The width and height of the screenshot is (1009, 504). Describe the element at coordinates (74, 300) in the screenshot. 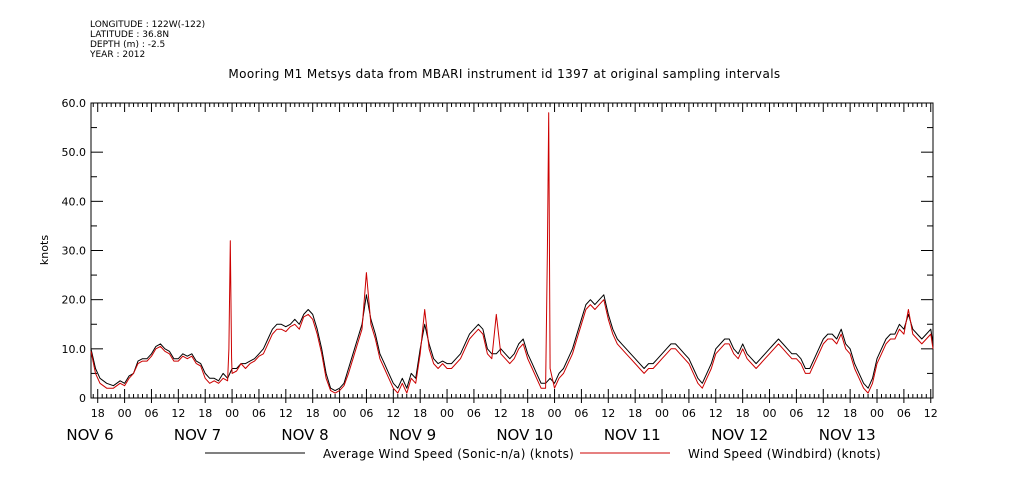

I see `y-tick-label: 20.0` at that location.